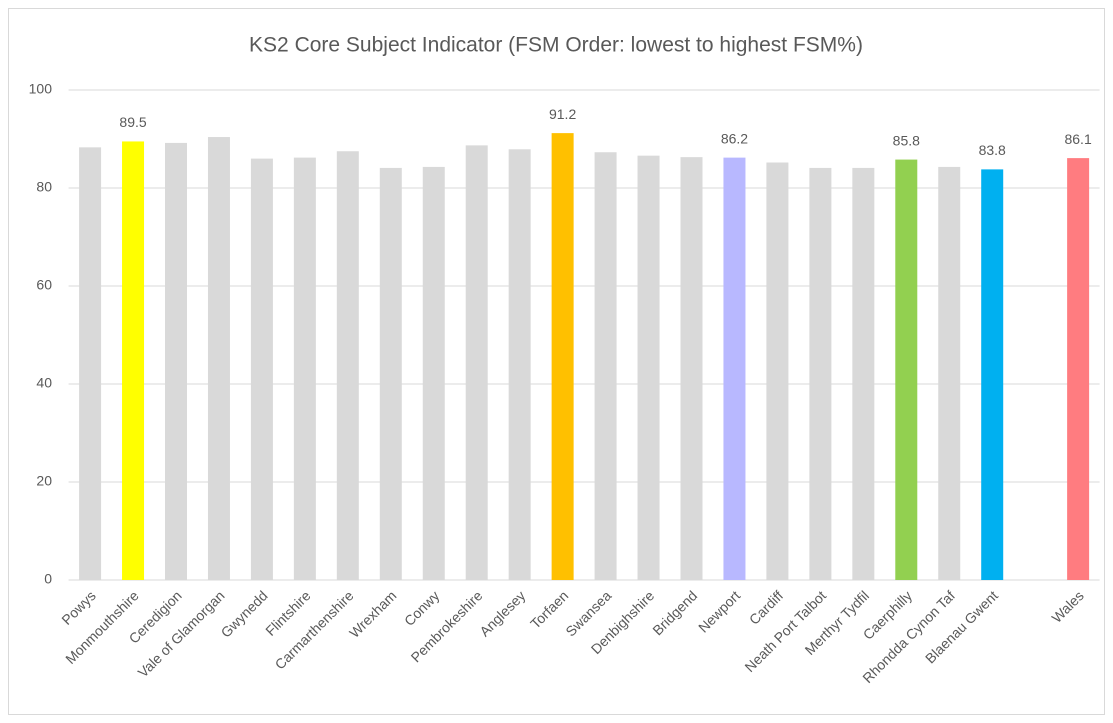 This screenshot has width=1113, height=723. What do you see at coordinates (906, 140) in the screenshot?
I see `data-label: 85.8` at bounding box center [906, 140].